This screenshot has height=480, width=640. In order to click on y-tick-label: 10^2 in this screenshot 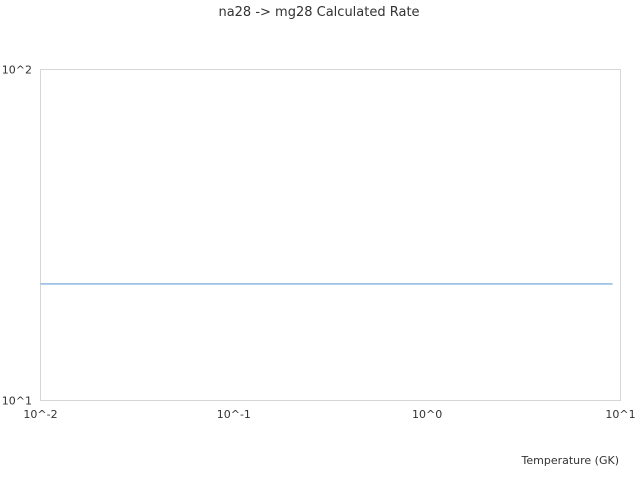, I will do `click(17, 70)`.